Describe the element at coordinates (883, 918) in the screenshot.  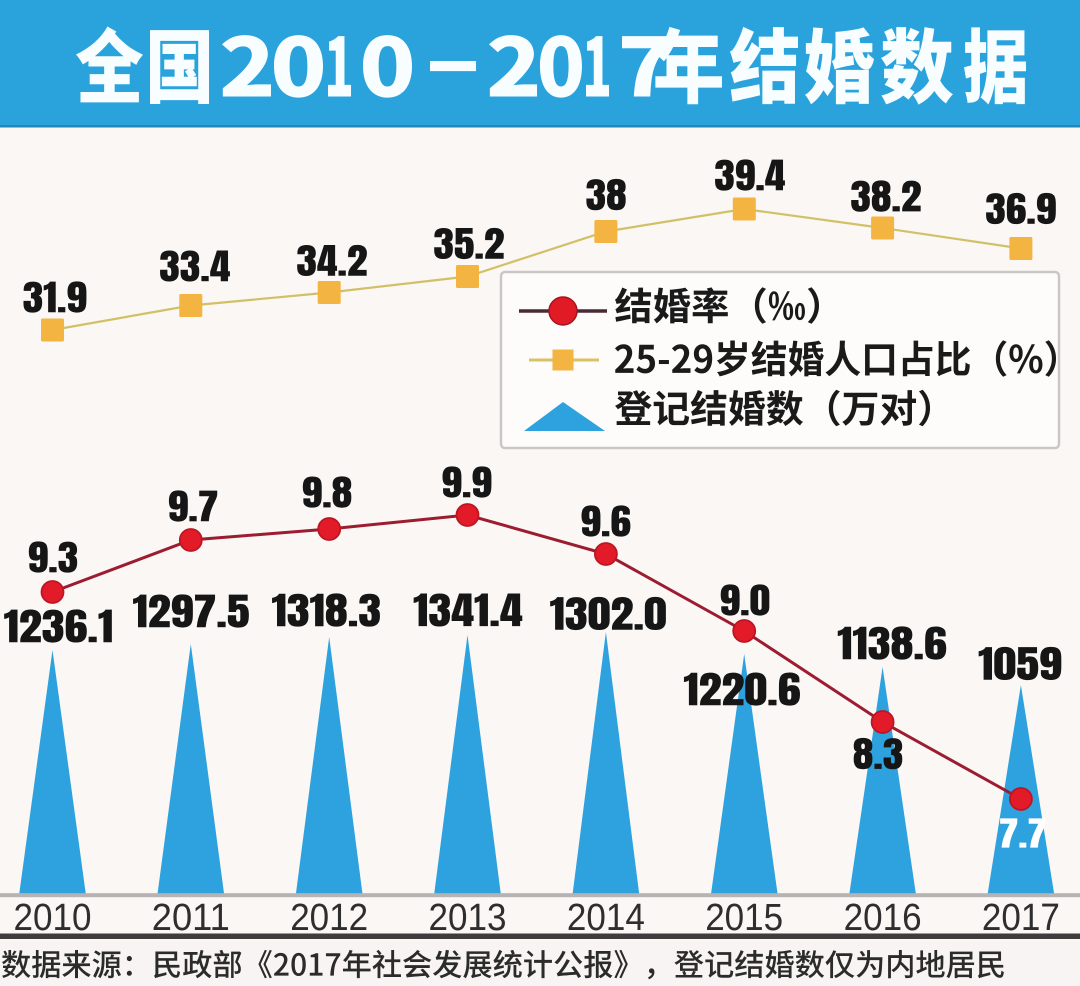
I see `svg-text: 2016` at that location.